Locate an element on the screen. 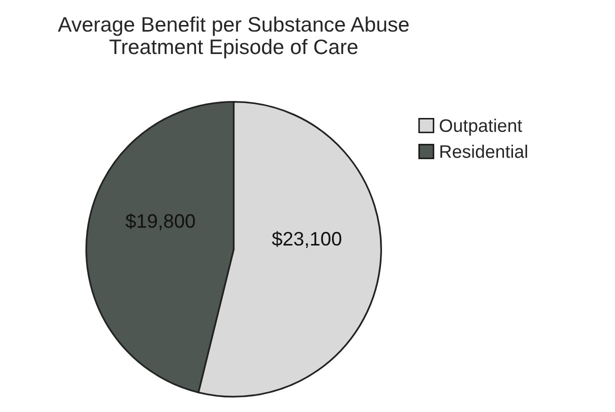 The height and width of the screenshot is (412, 615). legend-label: Residential is located at coordinates (484, 151).